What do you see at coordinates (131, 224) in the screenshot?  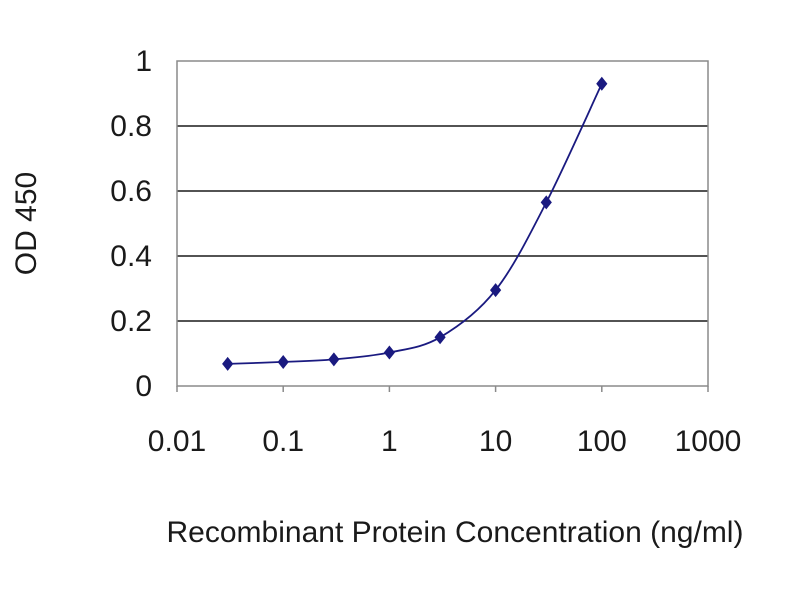 I see `y-axis-ticks: 0 0.2 0.4 0.6 0.8 1` at bounding box center [131, 224].